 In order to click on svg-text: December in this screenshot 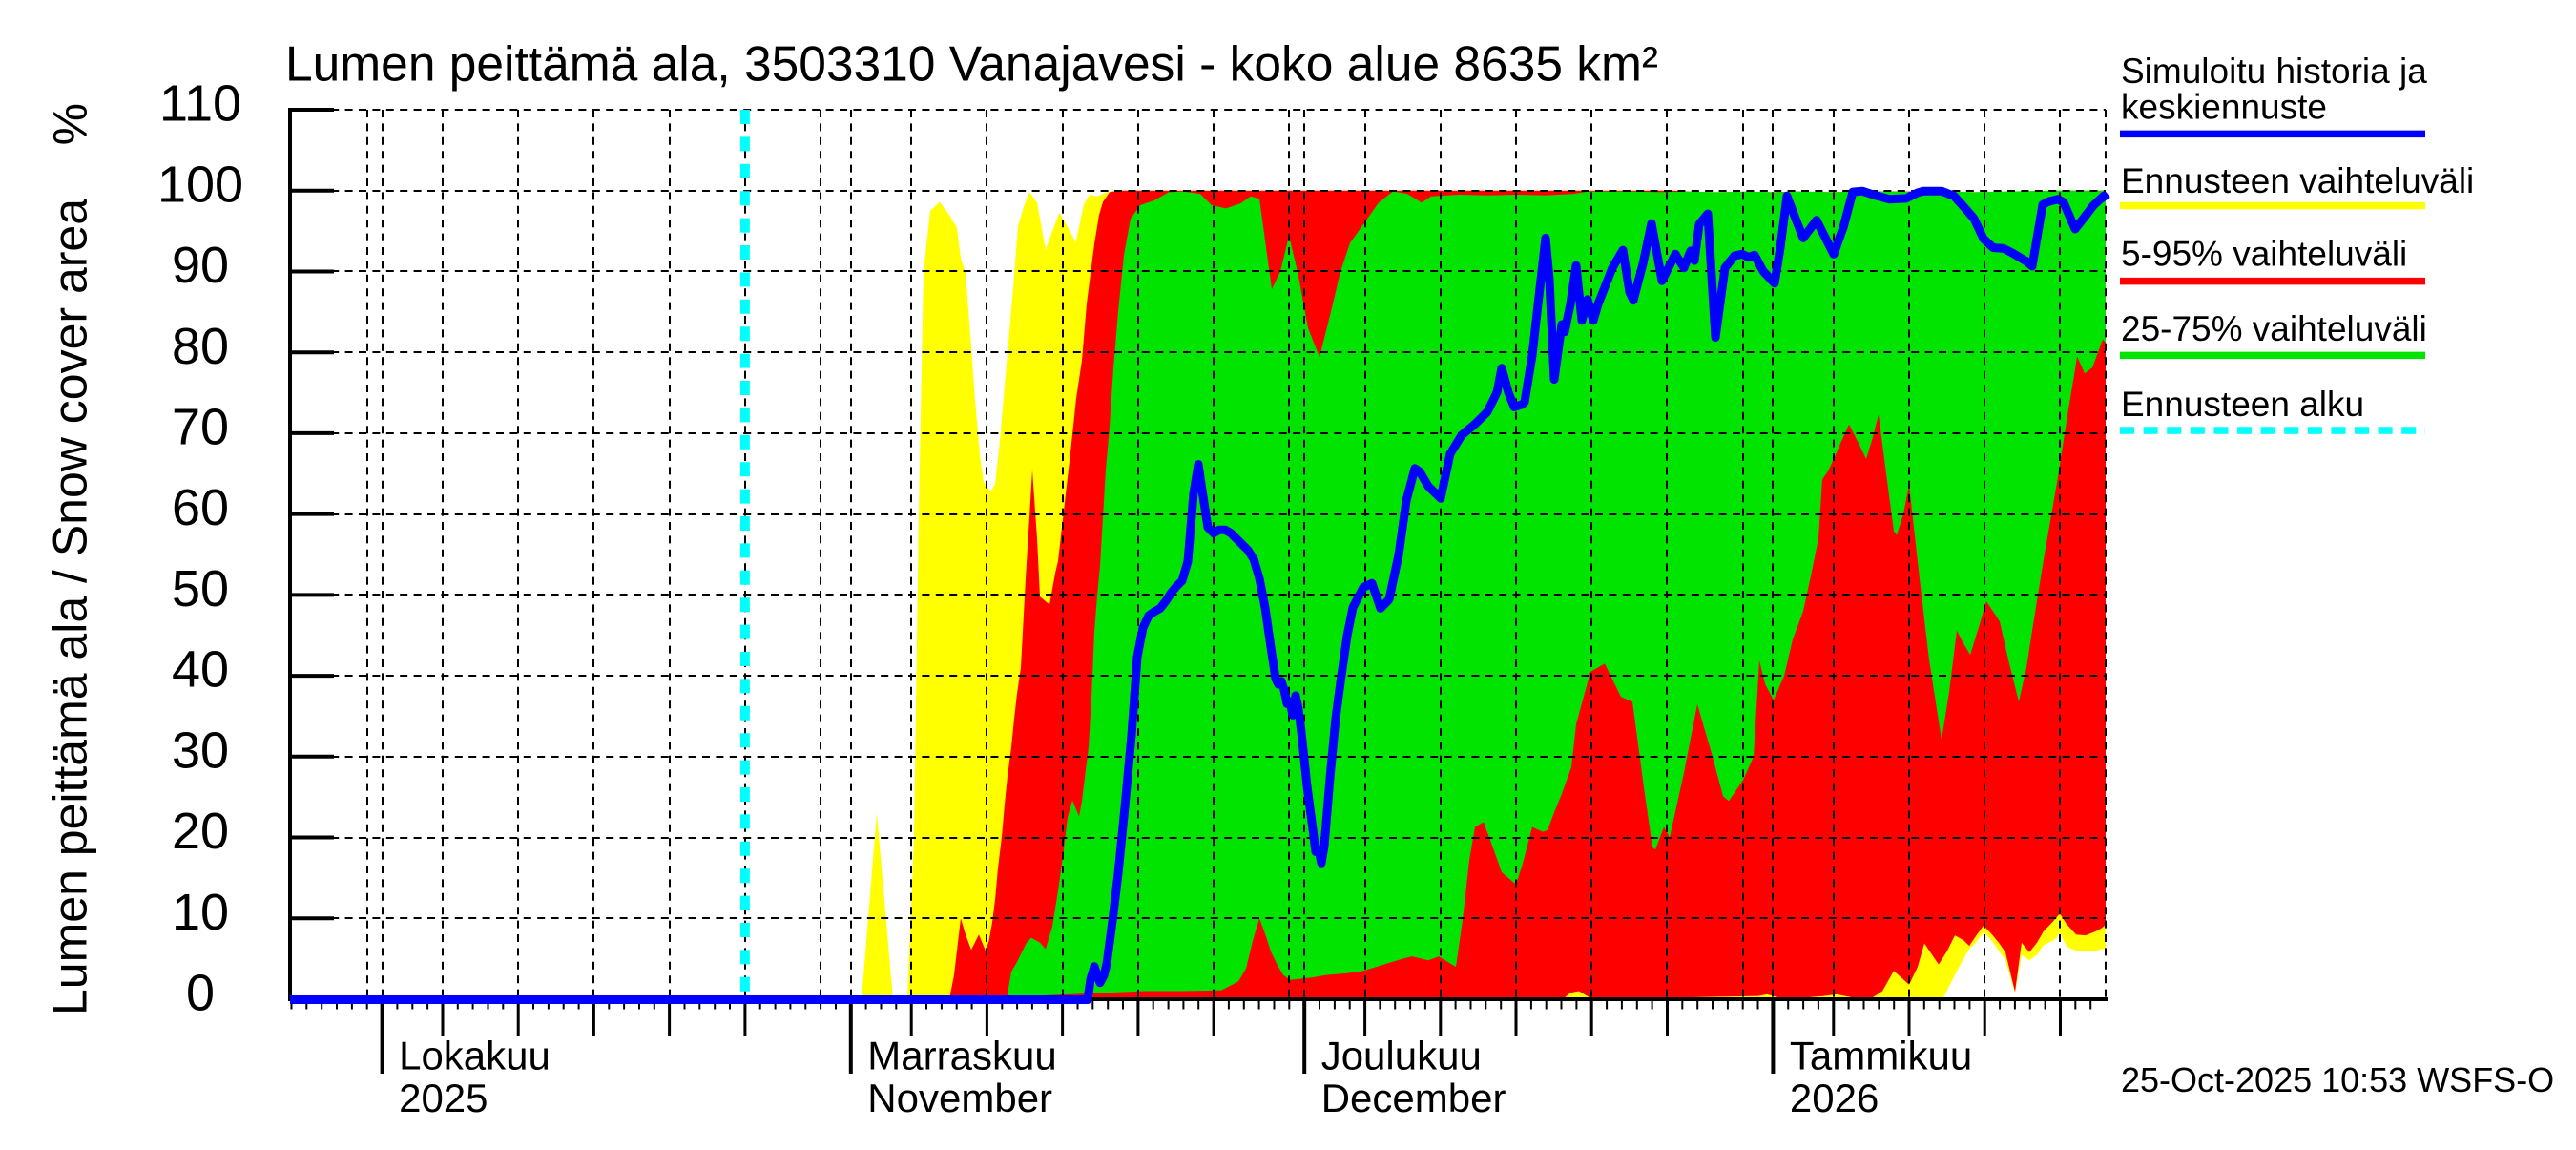, I will do `click(1413, 1098)`.